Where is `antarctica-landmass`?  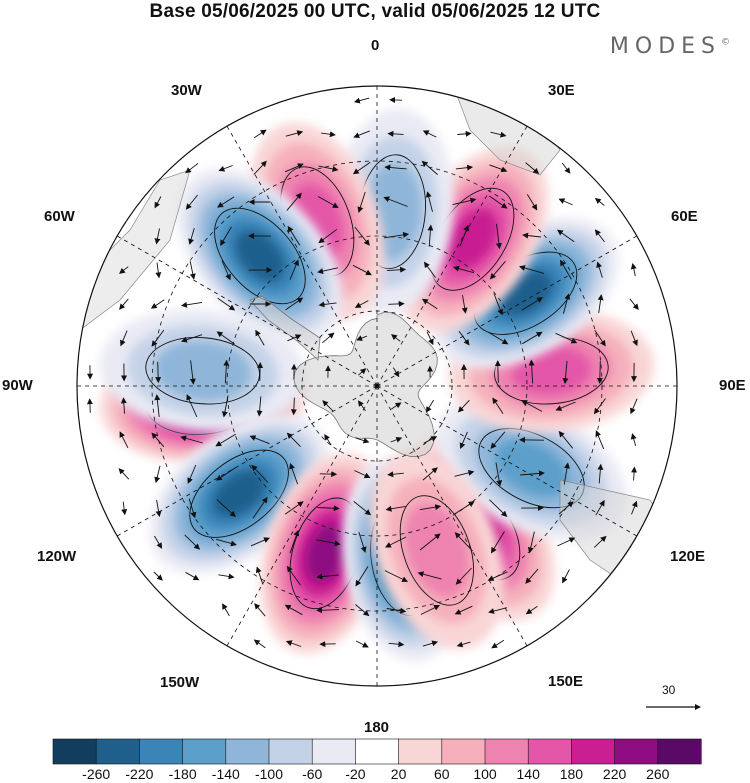 antarctica-landmass is located at coordinates (365, 385).